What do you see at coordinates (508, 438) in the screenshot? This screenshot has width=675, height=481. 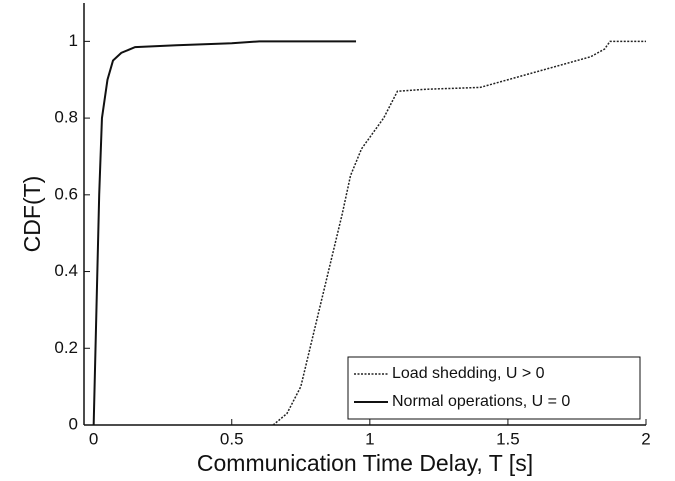 I see `x-tick-label: 1.5` at bounding box center [508, 438].